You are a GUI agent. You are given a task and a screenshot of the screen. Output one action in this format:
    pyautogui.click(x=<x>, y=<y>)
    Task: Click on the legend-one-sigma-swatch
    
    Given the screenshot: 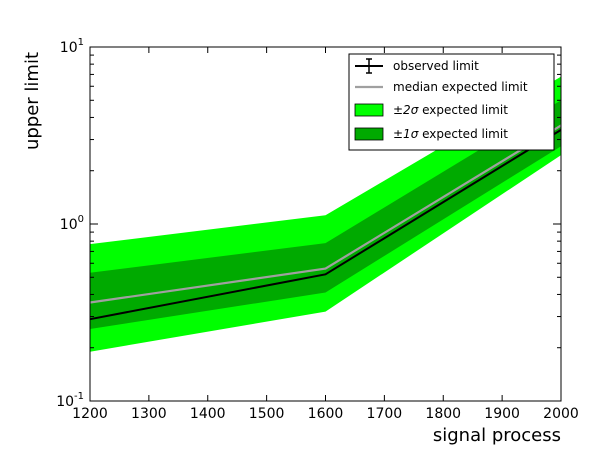 What is the action you would take?
    pyautogui.click(x=369, y=134)
    